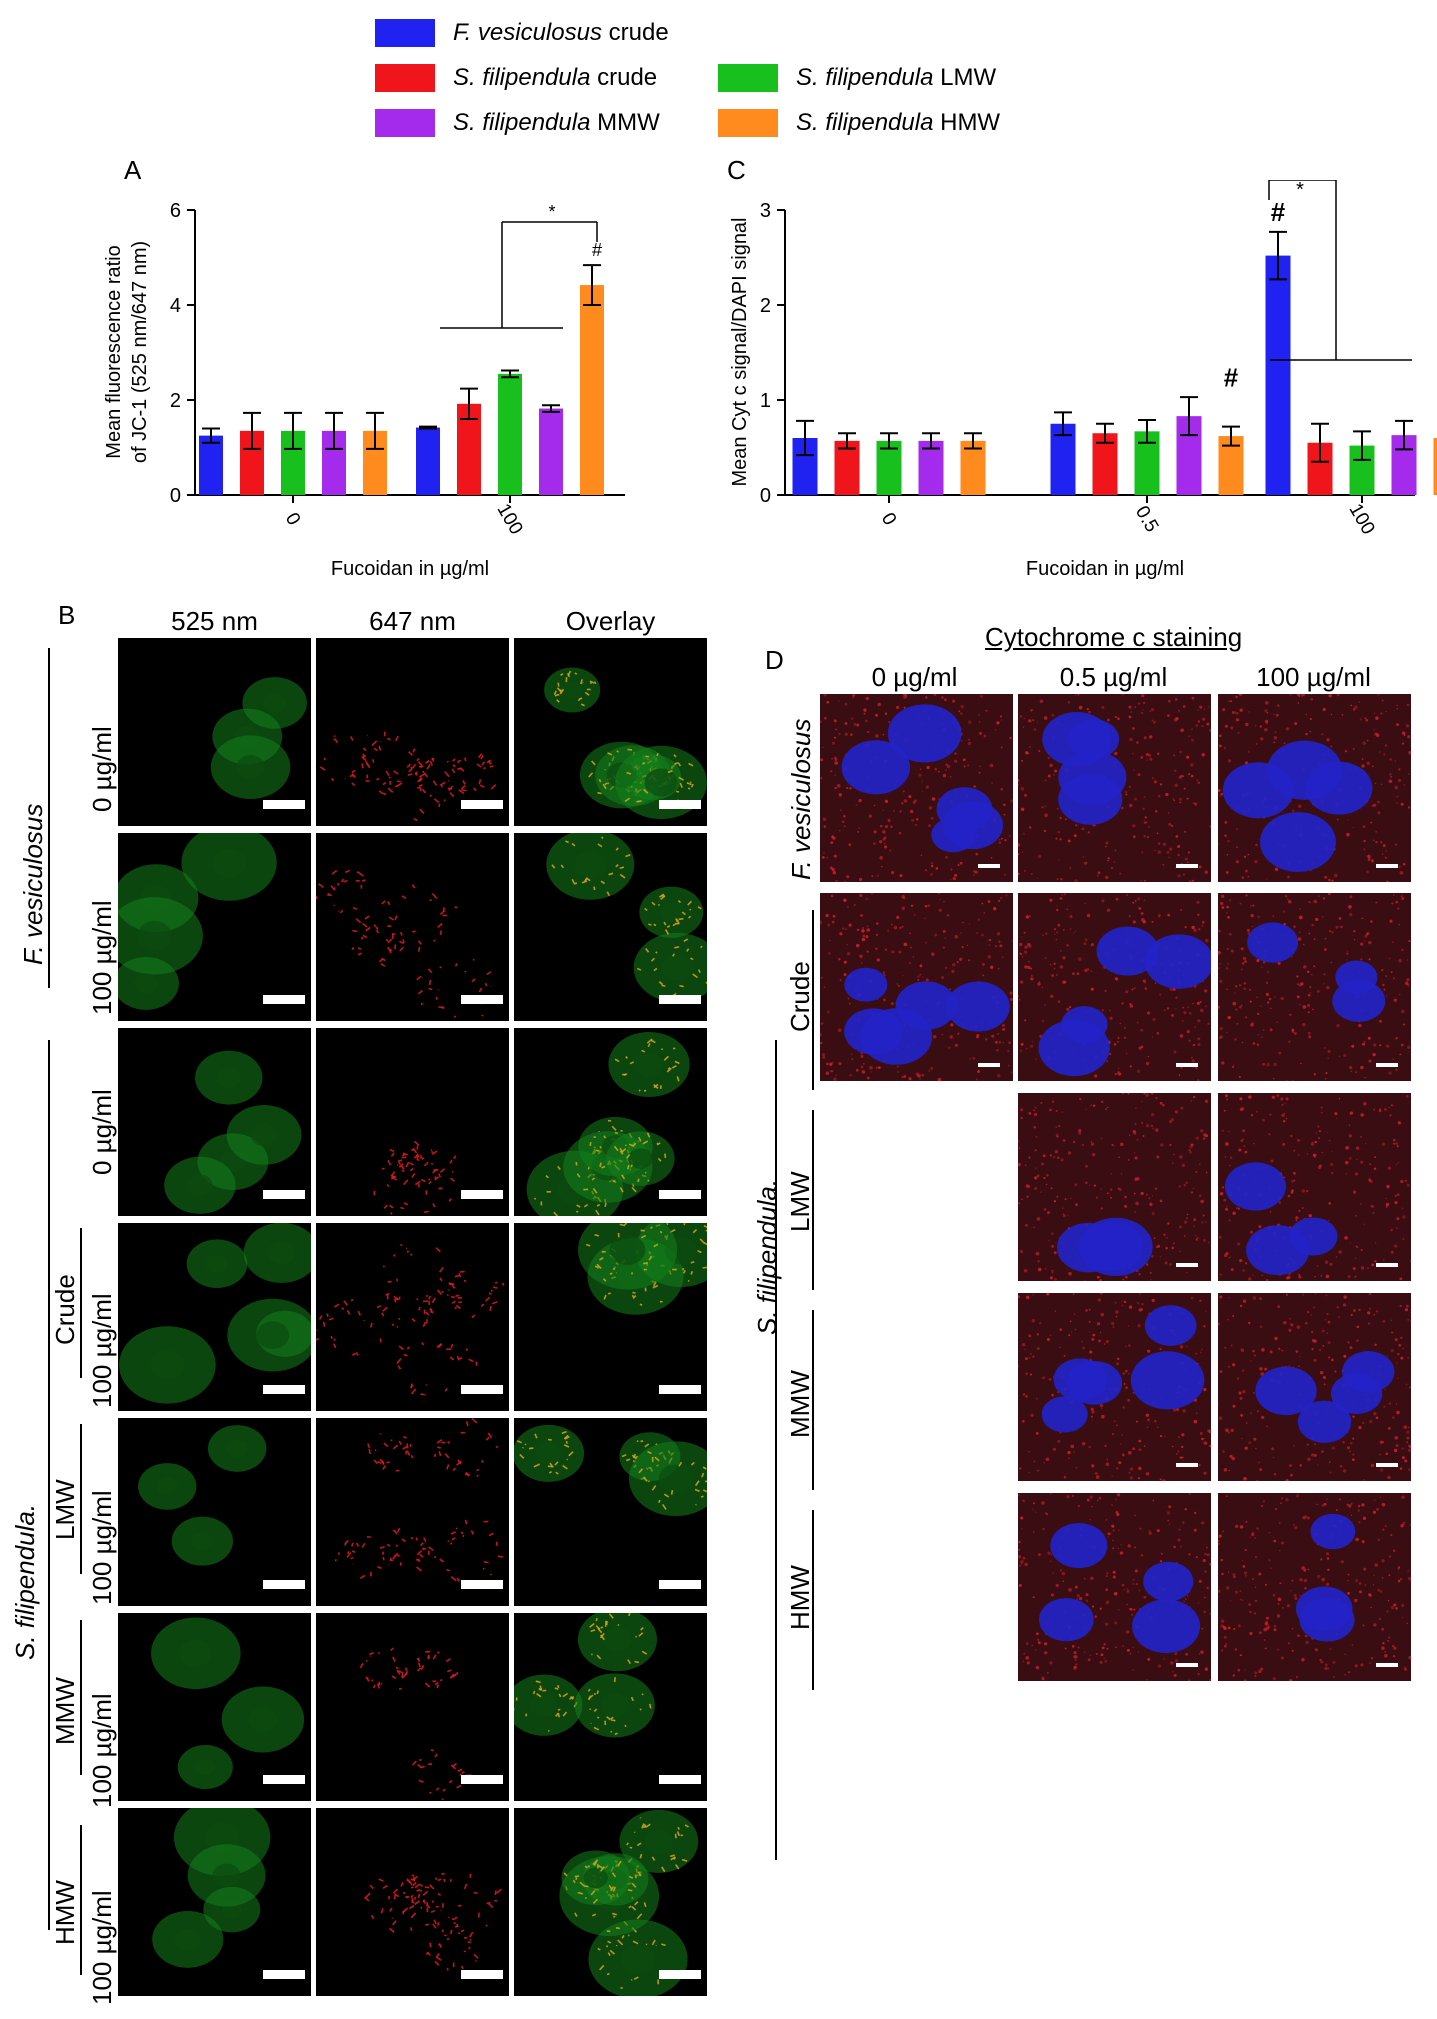 The width and height of the screenshot is (1437, 2019). I want to click on significance-hash: #, so click(597, 250).